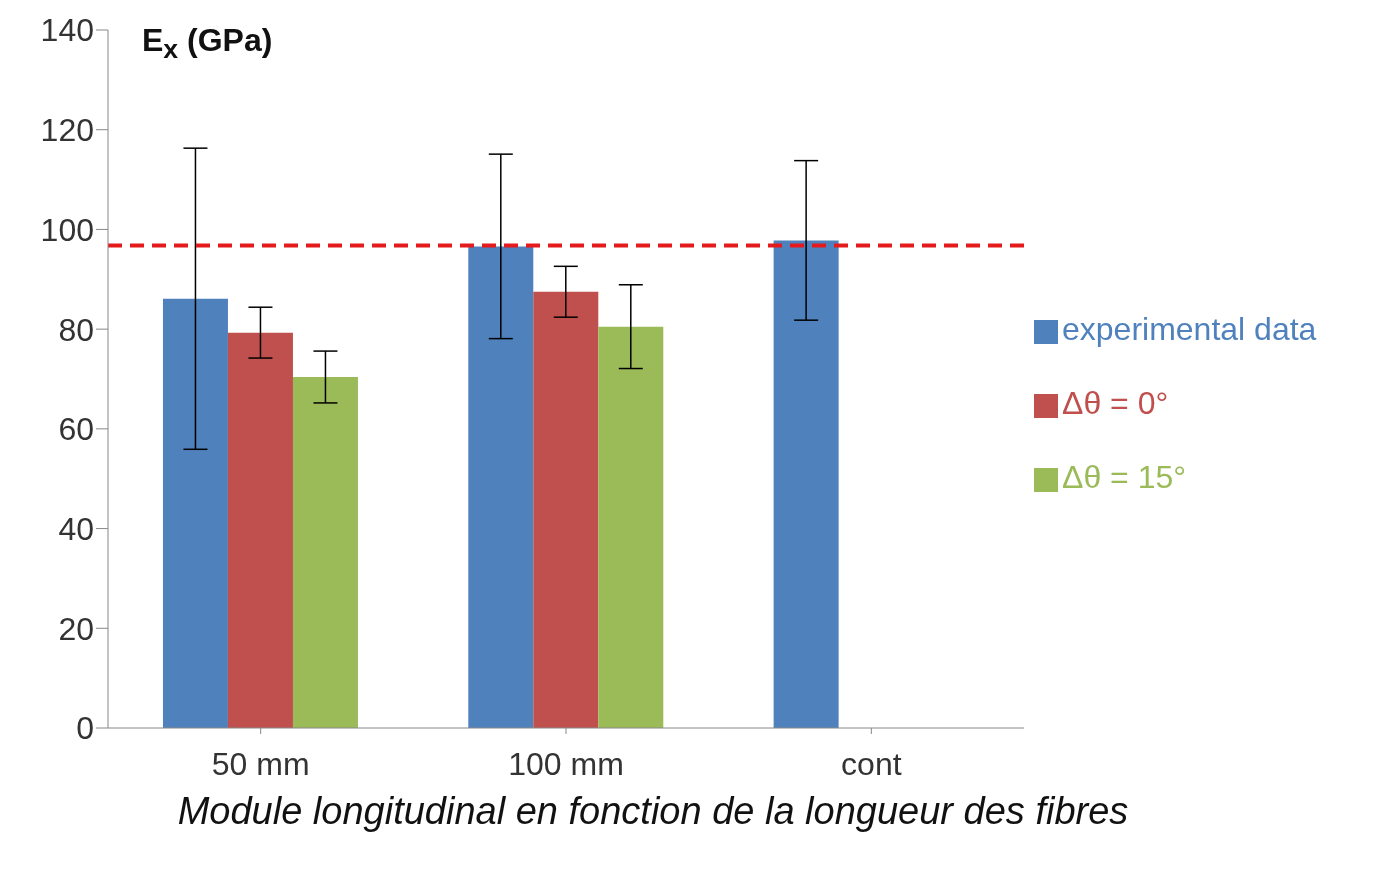 This screenshot has height=872, width=1392. I want to click on y-tick-label: 100, so click(67, 229).